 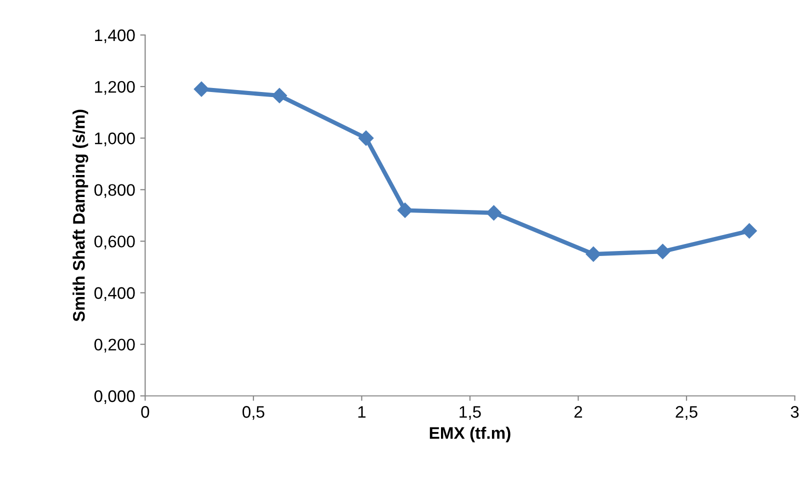 What do you see at coordinates (80, 216) in the screenshot?
I see `y-axis-title: Smith Shaft Damping (s/m)` at bounding box center [80, 216].